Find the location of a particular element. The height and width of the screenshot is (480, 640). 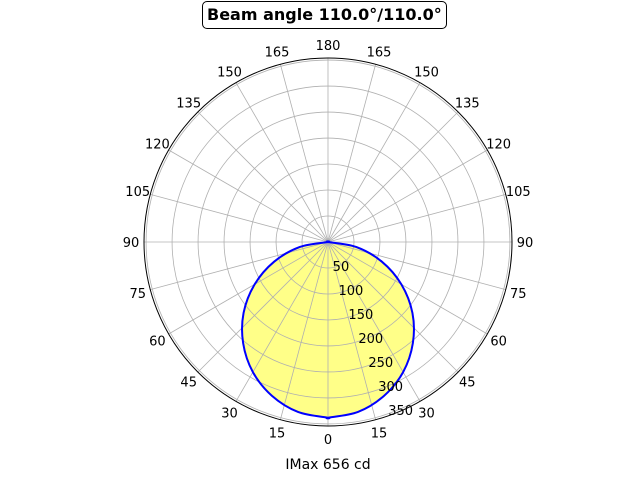

r-tick-label: 200 is located at coordinates (370, 339).